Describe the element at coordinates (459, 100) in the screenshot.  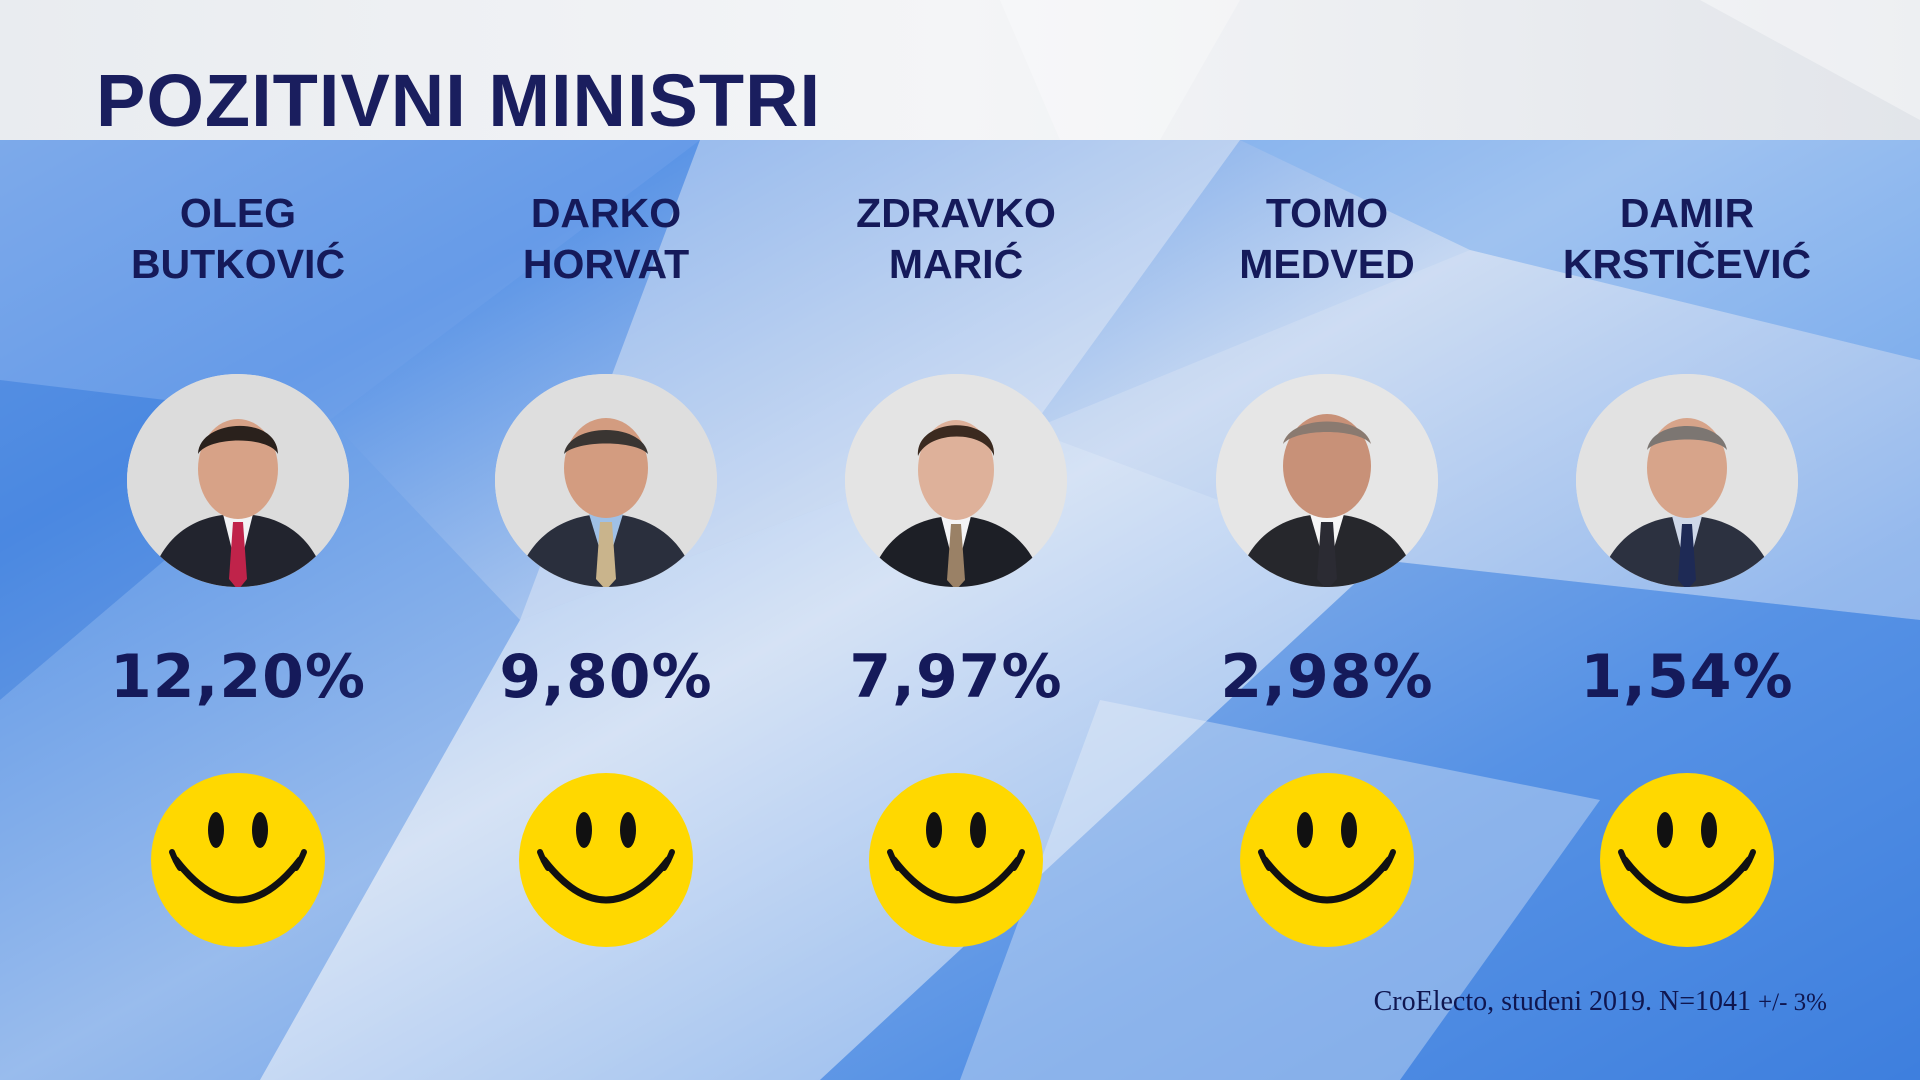
I see `page-title: POZITIVNI MINISTRI` at that location.